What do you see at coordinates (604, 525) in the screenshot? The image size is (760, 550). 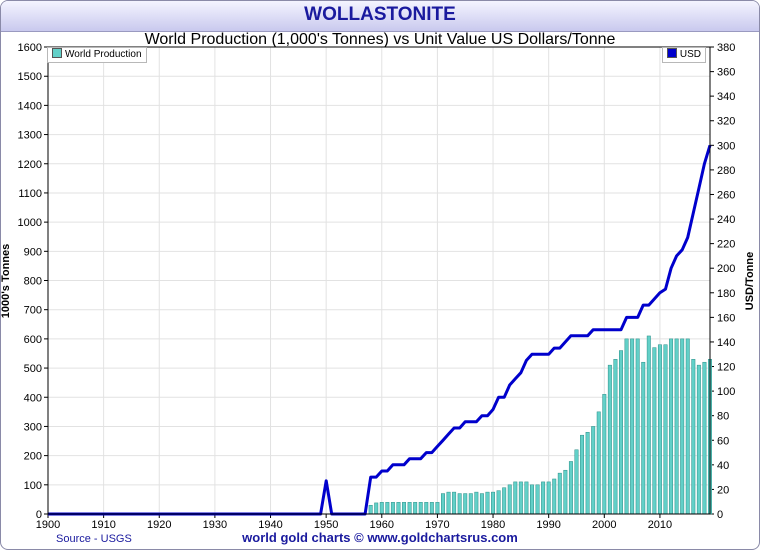 I see `x-tick-label: 2000` at bounding box center [604, 525].